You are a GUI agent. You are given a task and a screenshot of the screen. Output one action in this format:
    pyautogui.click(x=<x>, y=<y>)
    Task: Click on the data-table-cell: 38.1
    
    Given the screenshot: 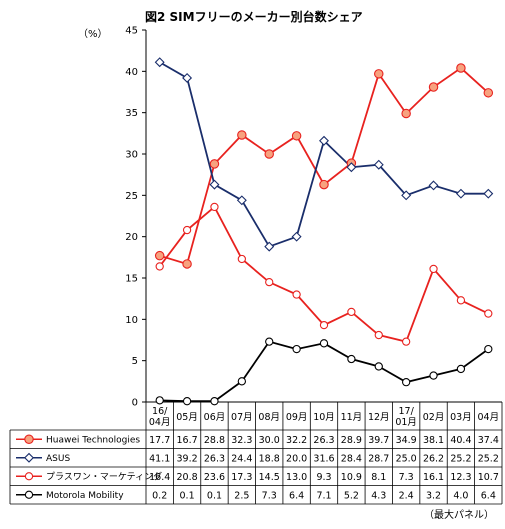 What is the action you would take?
    pyautogui.click(x=433, y=440)
    